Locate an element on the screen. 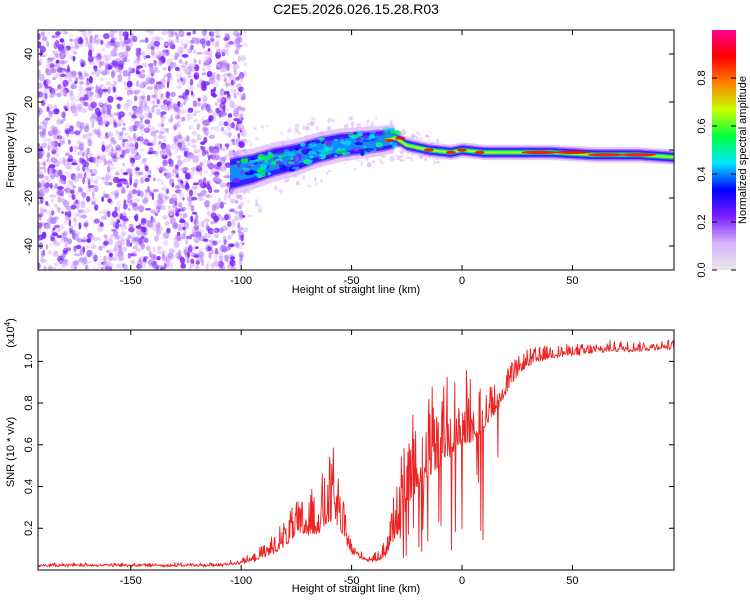  spectrogram-x-label: Height of straight line (km) is located at coordinates (356, 290).